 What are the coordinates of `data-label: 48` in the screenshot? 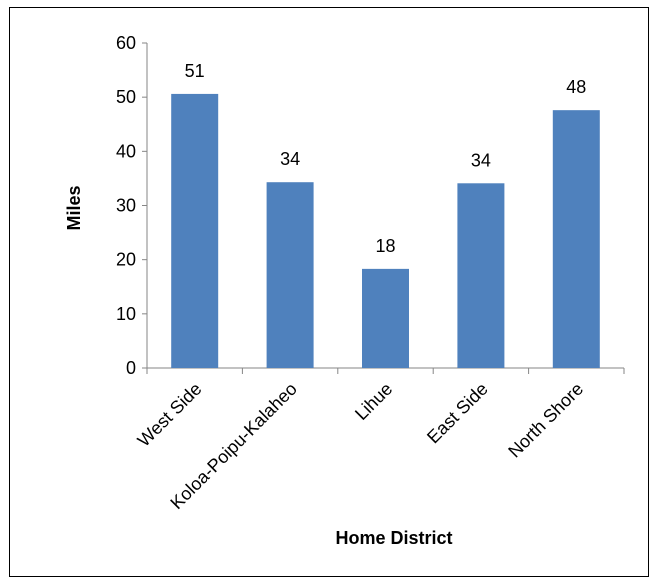 It's located at (576, 87).